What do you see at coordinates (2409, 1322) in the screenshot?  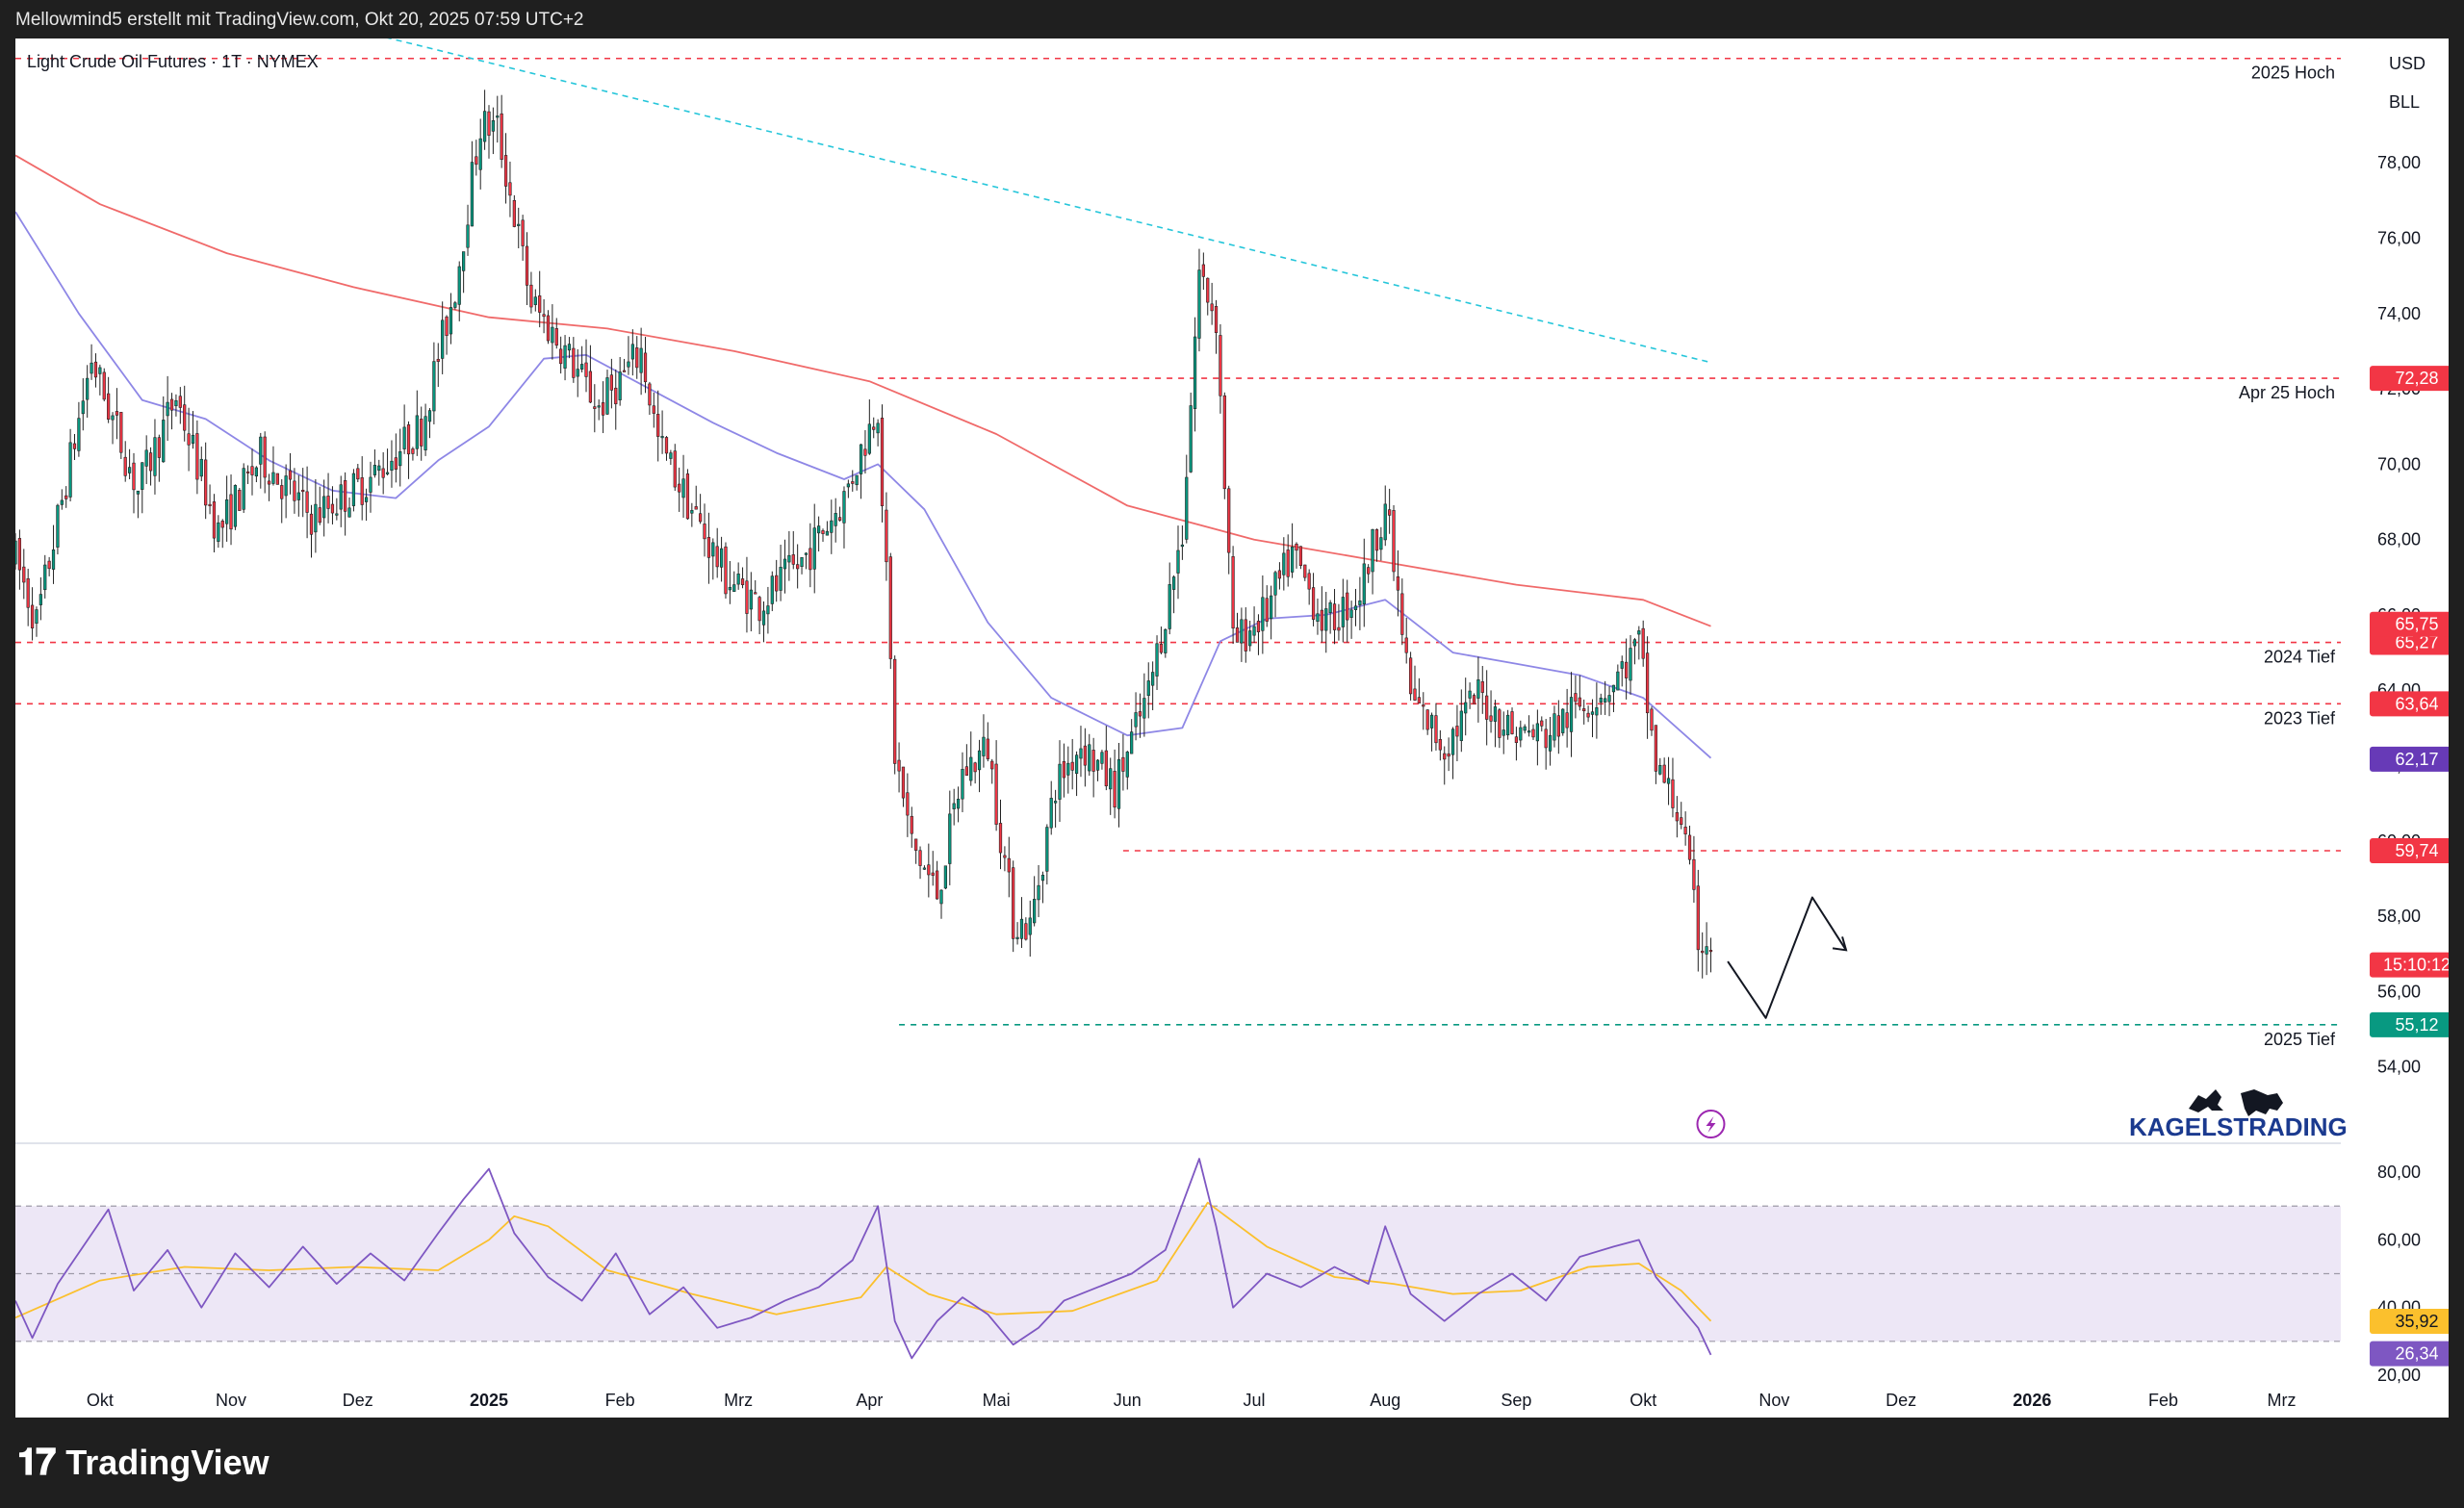 I see `rsi-value-tag: 35,92` at bounding box center [2409, 1322].